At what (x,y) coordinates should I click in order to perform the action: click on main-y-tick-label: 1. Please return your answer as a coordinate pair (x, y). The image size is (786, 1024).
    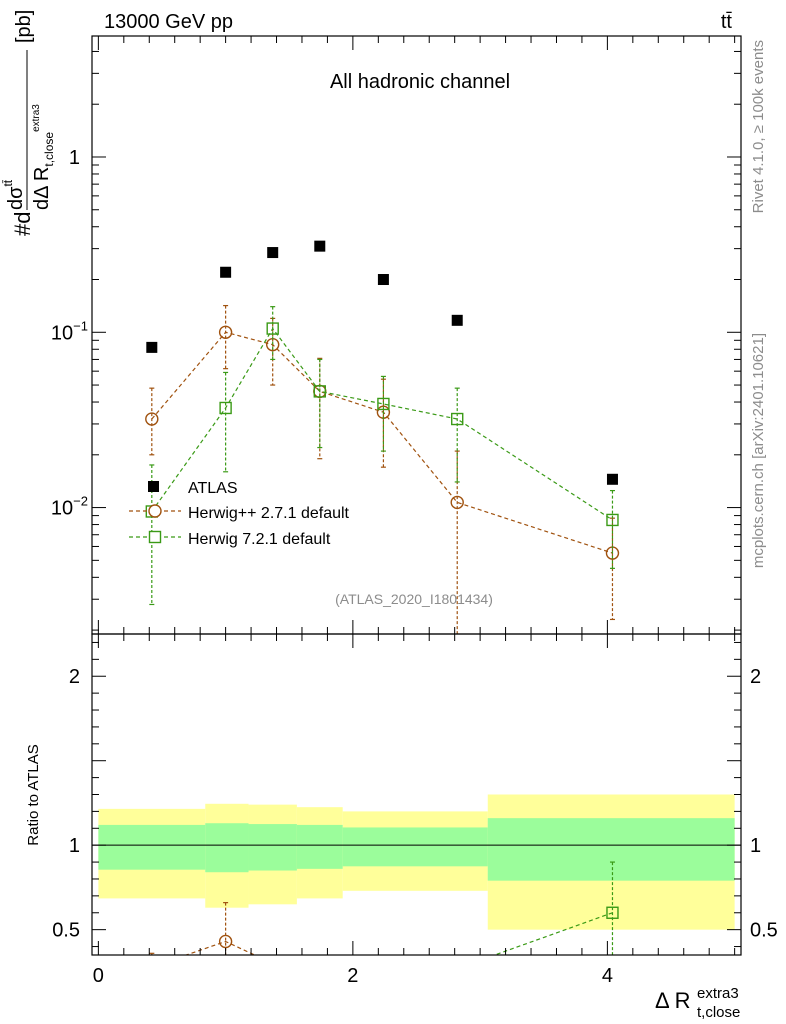
    Looking at the image, I should click on (74, 158).